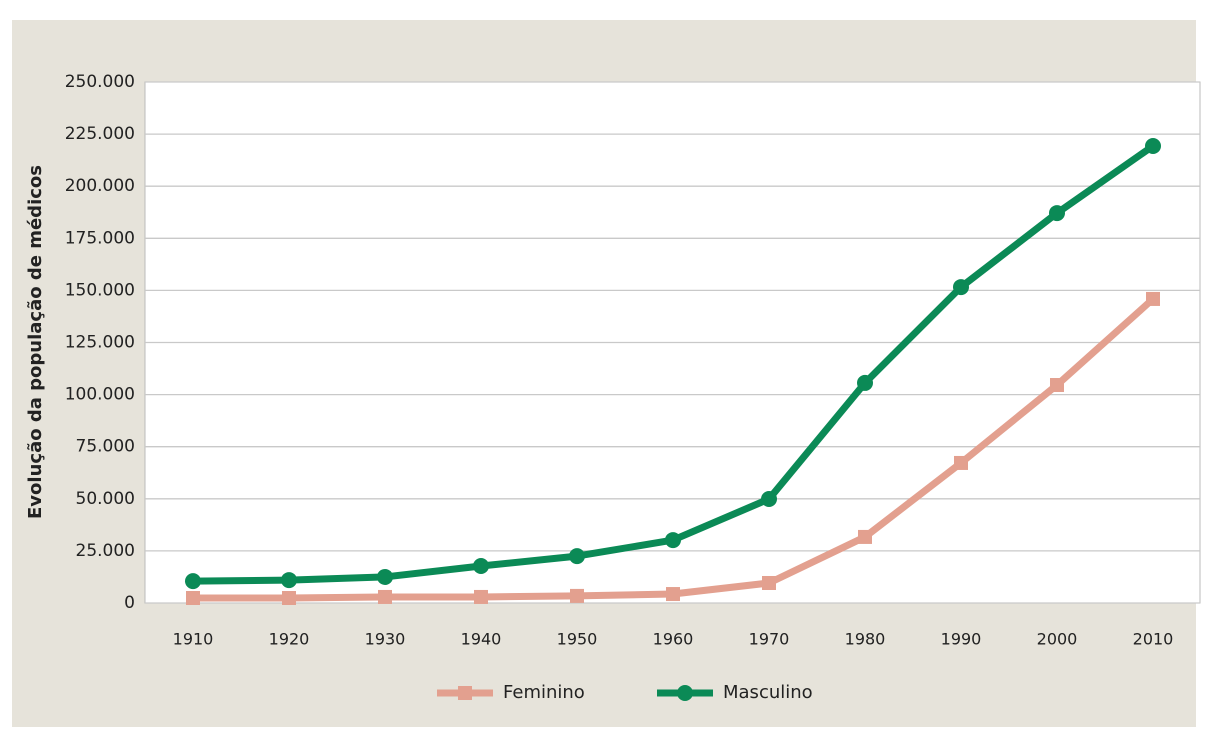  What do you see at coordinates (544, 692) in the screenshot?
I see `legend-label: Feminino` at bounding box center [544, 692].